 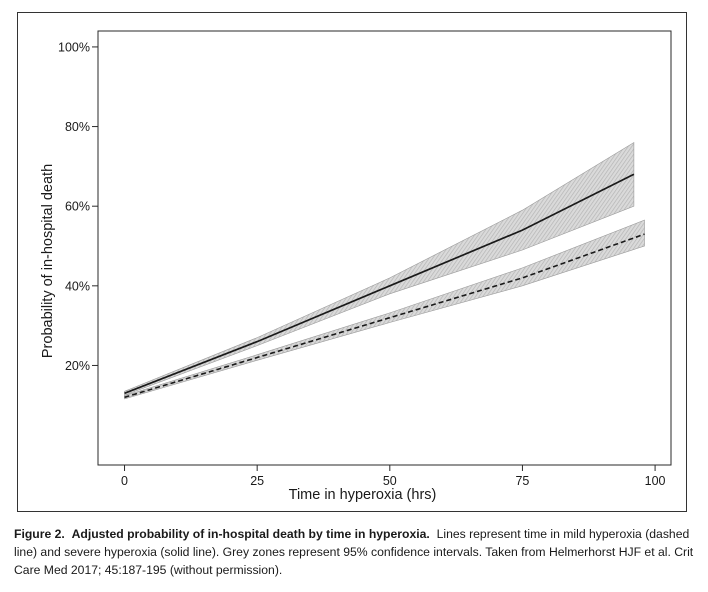 I want to click on x-tick-label: 0, so click(x=124, y=481).